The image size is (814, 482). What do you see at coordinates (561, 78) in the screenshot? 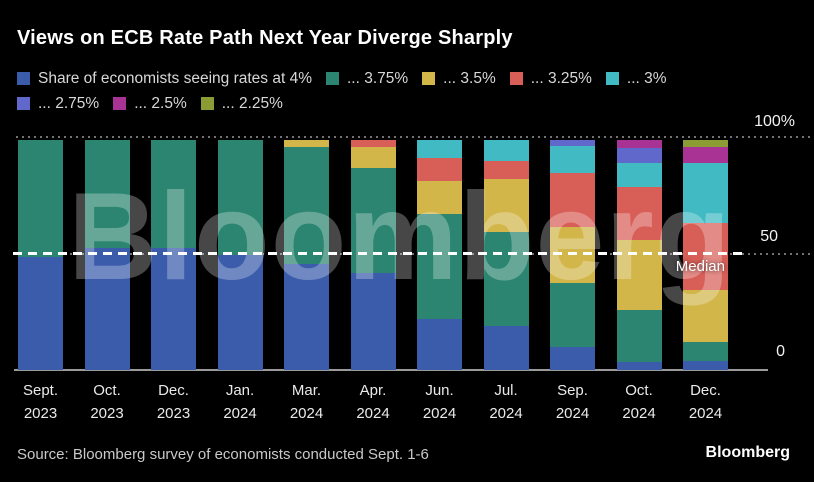
I see `legend-label: ... 3.25%` at bounding box center [561, 78].